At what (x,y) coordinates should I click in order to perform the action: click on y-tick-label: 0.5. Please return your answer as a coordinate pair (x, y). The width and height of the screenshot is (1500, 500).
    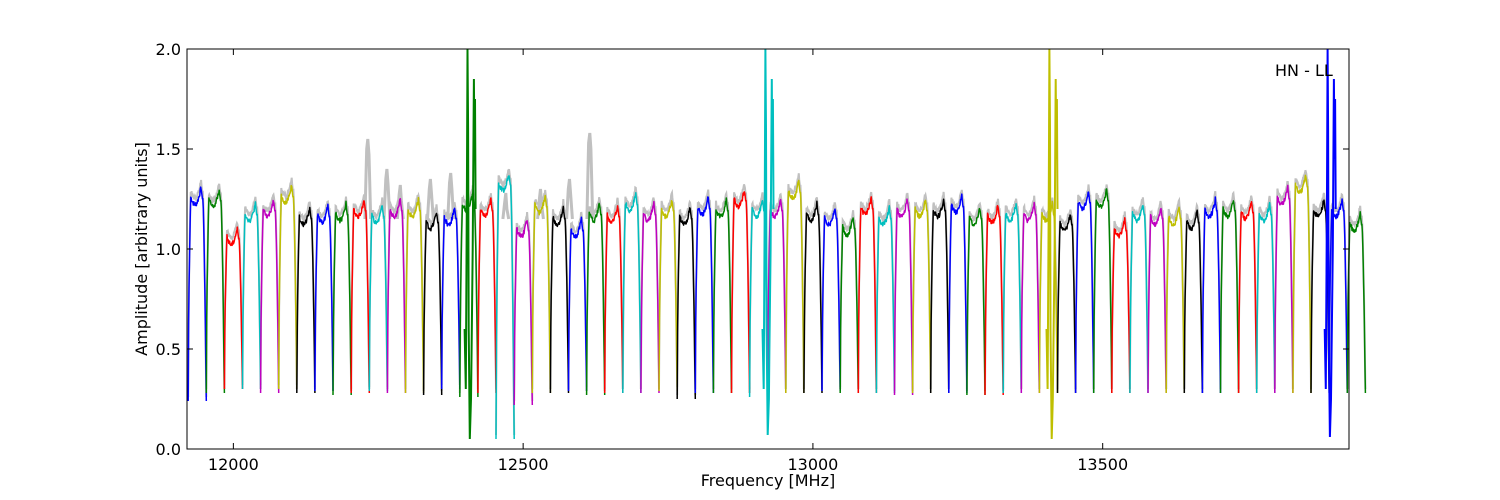
    Looking at the image, I should click on (168, 349).